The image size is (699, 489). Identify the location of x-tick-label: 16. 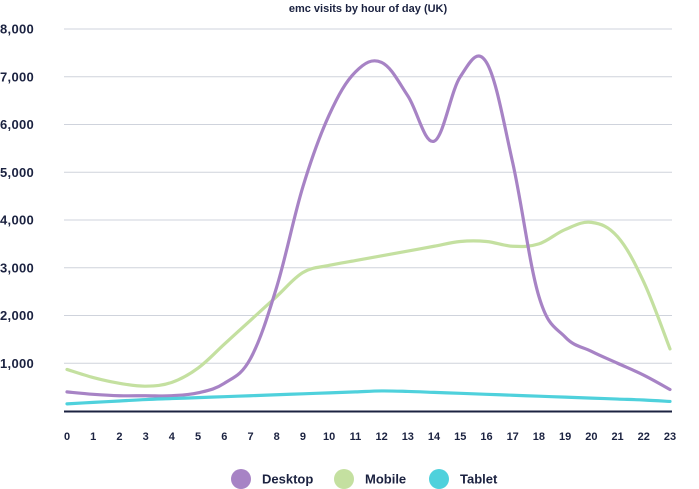
(486, 437).